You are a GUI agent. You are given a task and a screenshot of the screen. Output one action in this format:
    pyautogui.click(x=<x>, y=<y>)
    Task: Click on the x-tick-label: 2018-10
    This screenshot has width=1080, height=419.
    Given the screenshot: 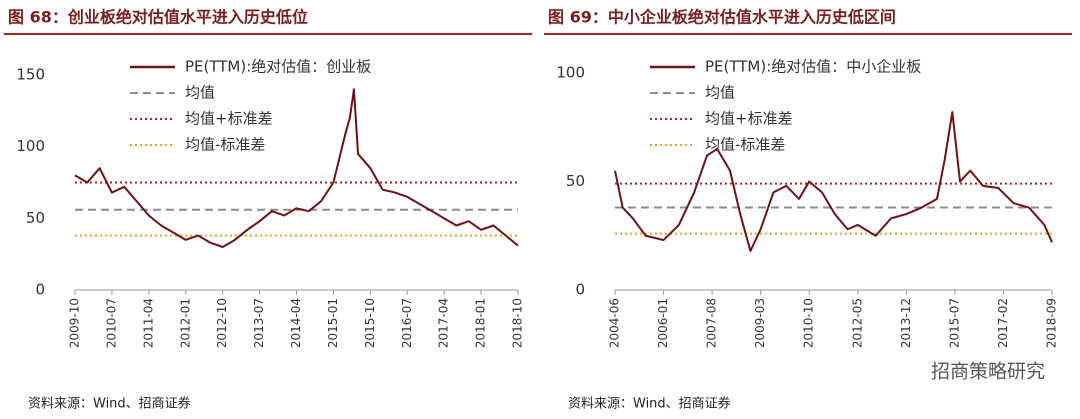 What is the action you would take?
    pyautogui.click(x=518, y=323)
    